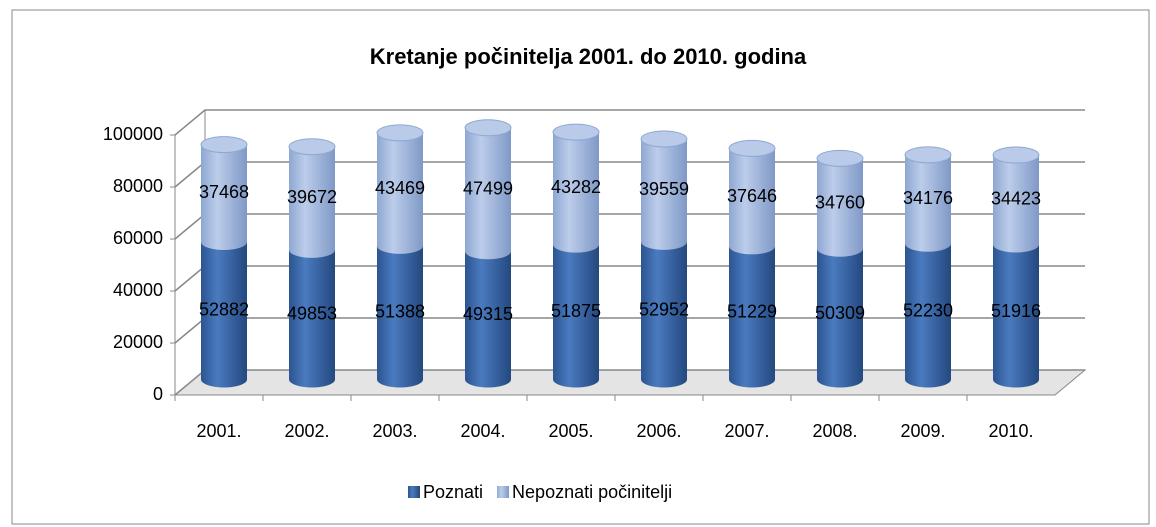  I want to click on x-tick-label: 2004., so click(482, 431).